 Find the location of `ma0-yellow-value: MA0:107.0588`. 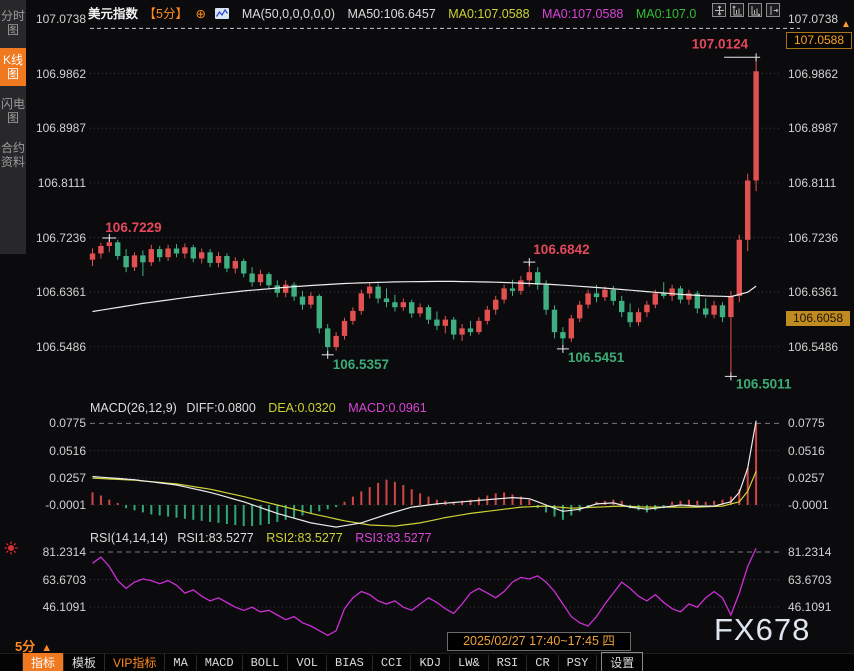

ma0-yellow-value: MA0:107.0588 is located at coordinates (489, 14).